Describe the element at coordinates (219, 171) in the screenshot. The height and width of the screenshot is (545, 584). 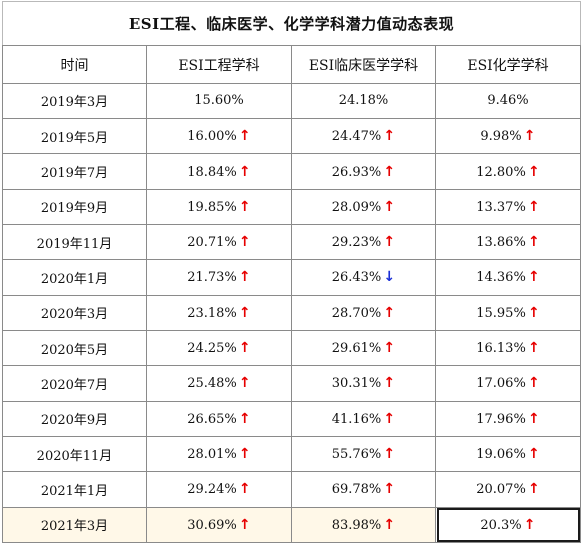
I see `engineering-cell: 18.84% ↑` at that location.